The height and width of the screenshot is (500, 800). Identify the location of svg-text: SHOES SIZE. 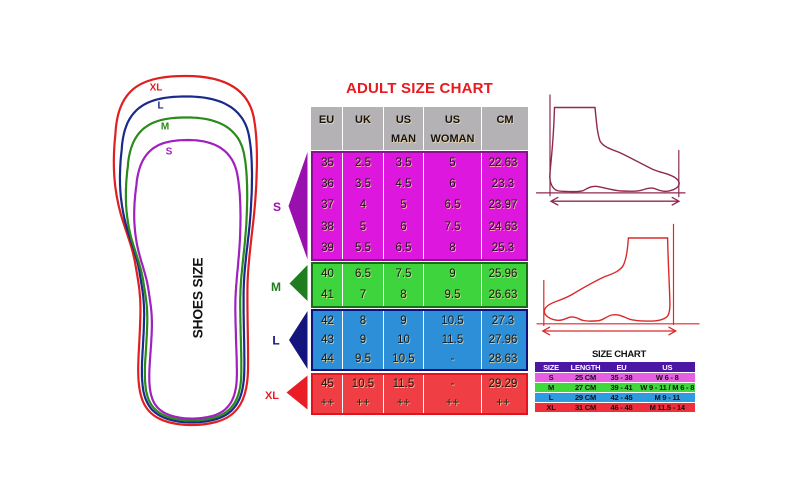
(198, 298).